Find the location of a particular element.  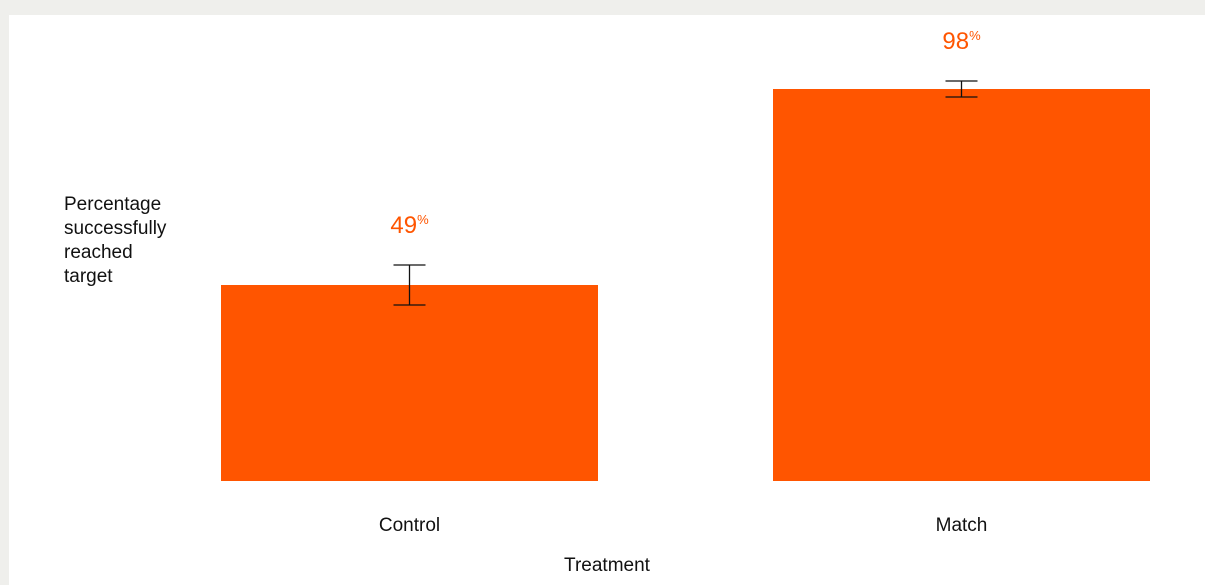

y-axis-label-line: Percentage is located at coordinates (113, 204).